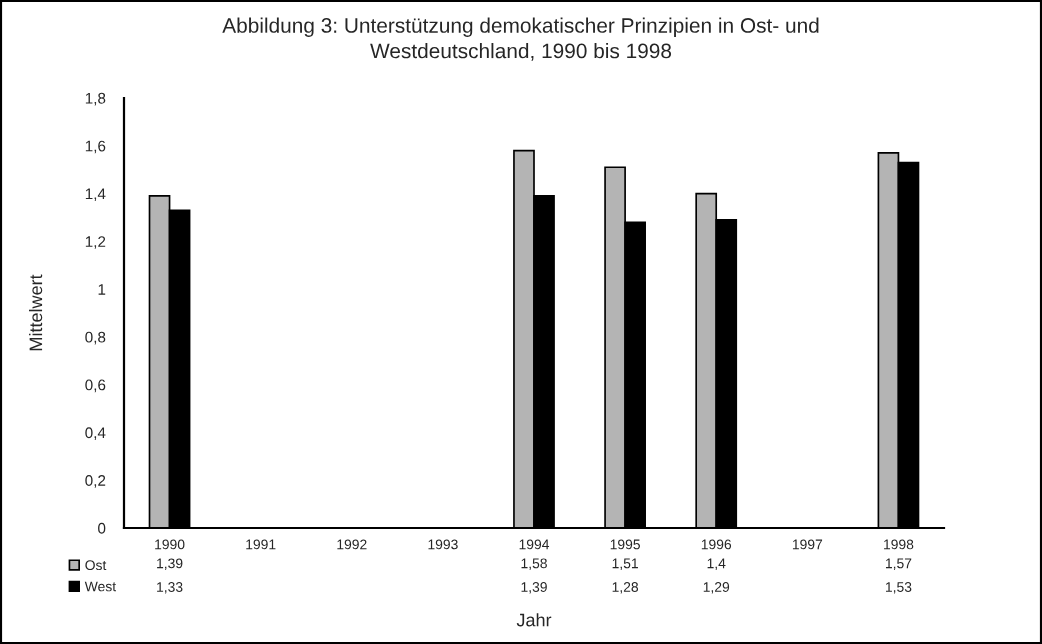  I want to click on chart-title: Abbildung 3: Unterstützung demokatischer Prinzipien in Ost- und Westdeutschland, 1990 bis 1998, so click(520, 39).